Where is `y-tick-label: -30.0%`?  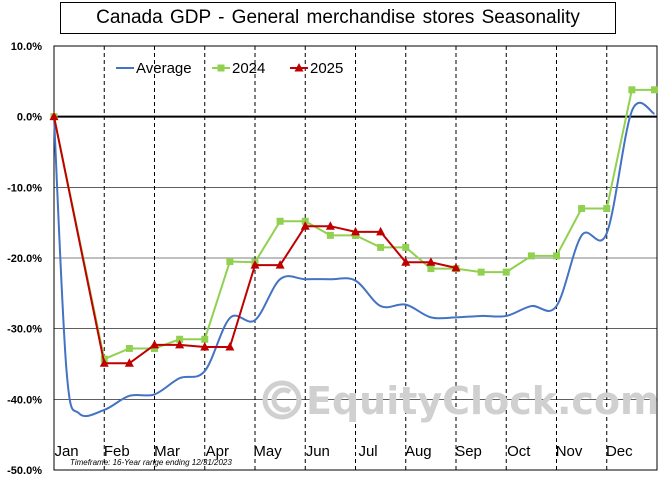
y-tick-label: -30.0% is located at coordinates (24, 330).